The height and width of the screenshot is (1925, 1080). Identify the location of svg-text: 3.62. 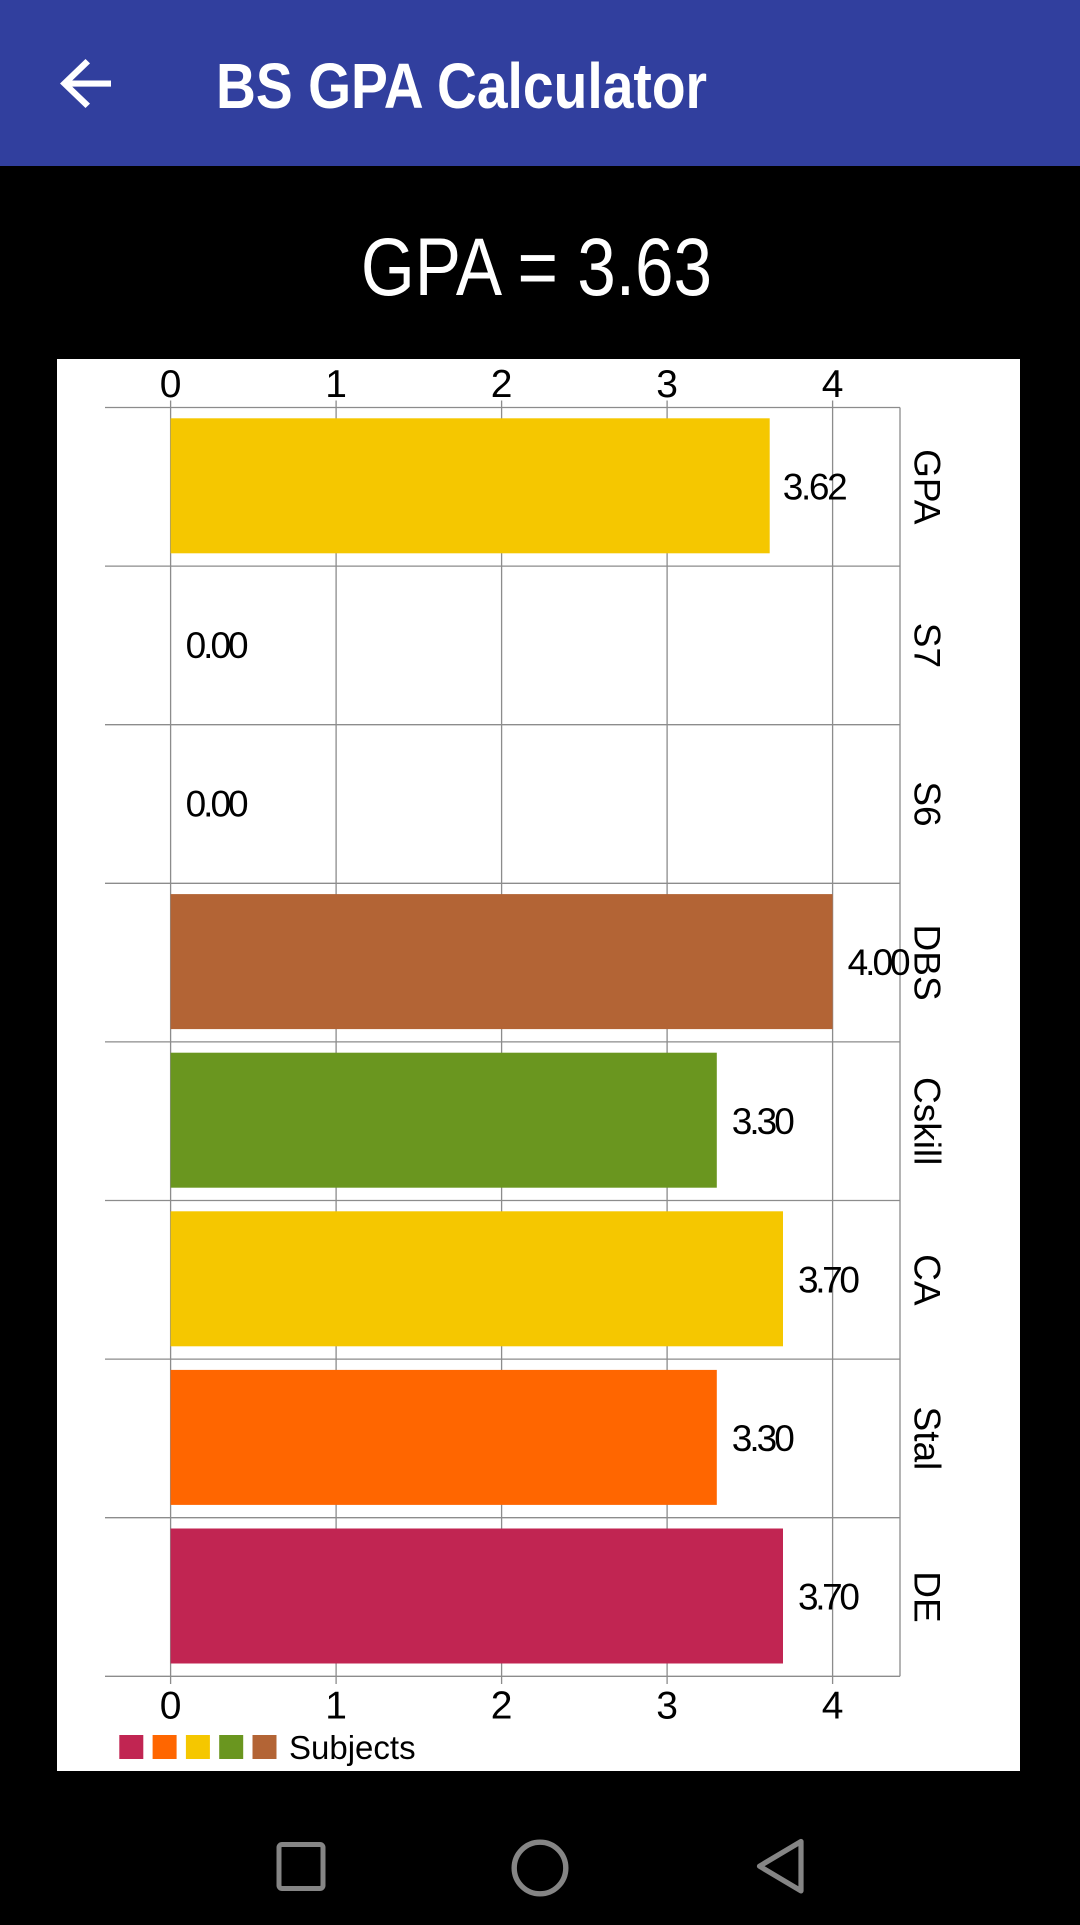
(815, 486).